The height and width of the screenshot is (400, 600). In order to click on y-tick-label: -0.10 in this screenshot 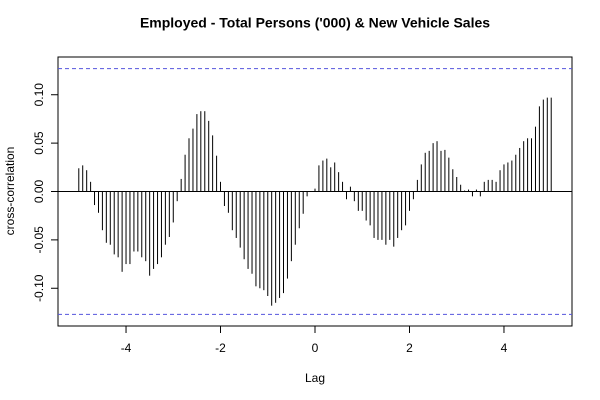, I will do `click(39, 288)`.